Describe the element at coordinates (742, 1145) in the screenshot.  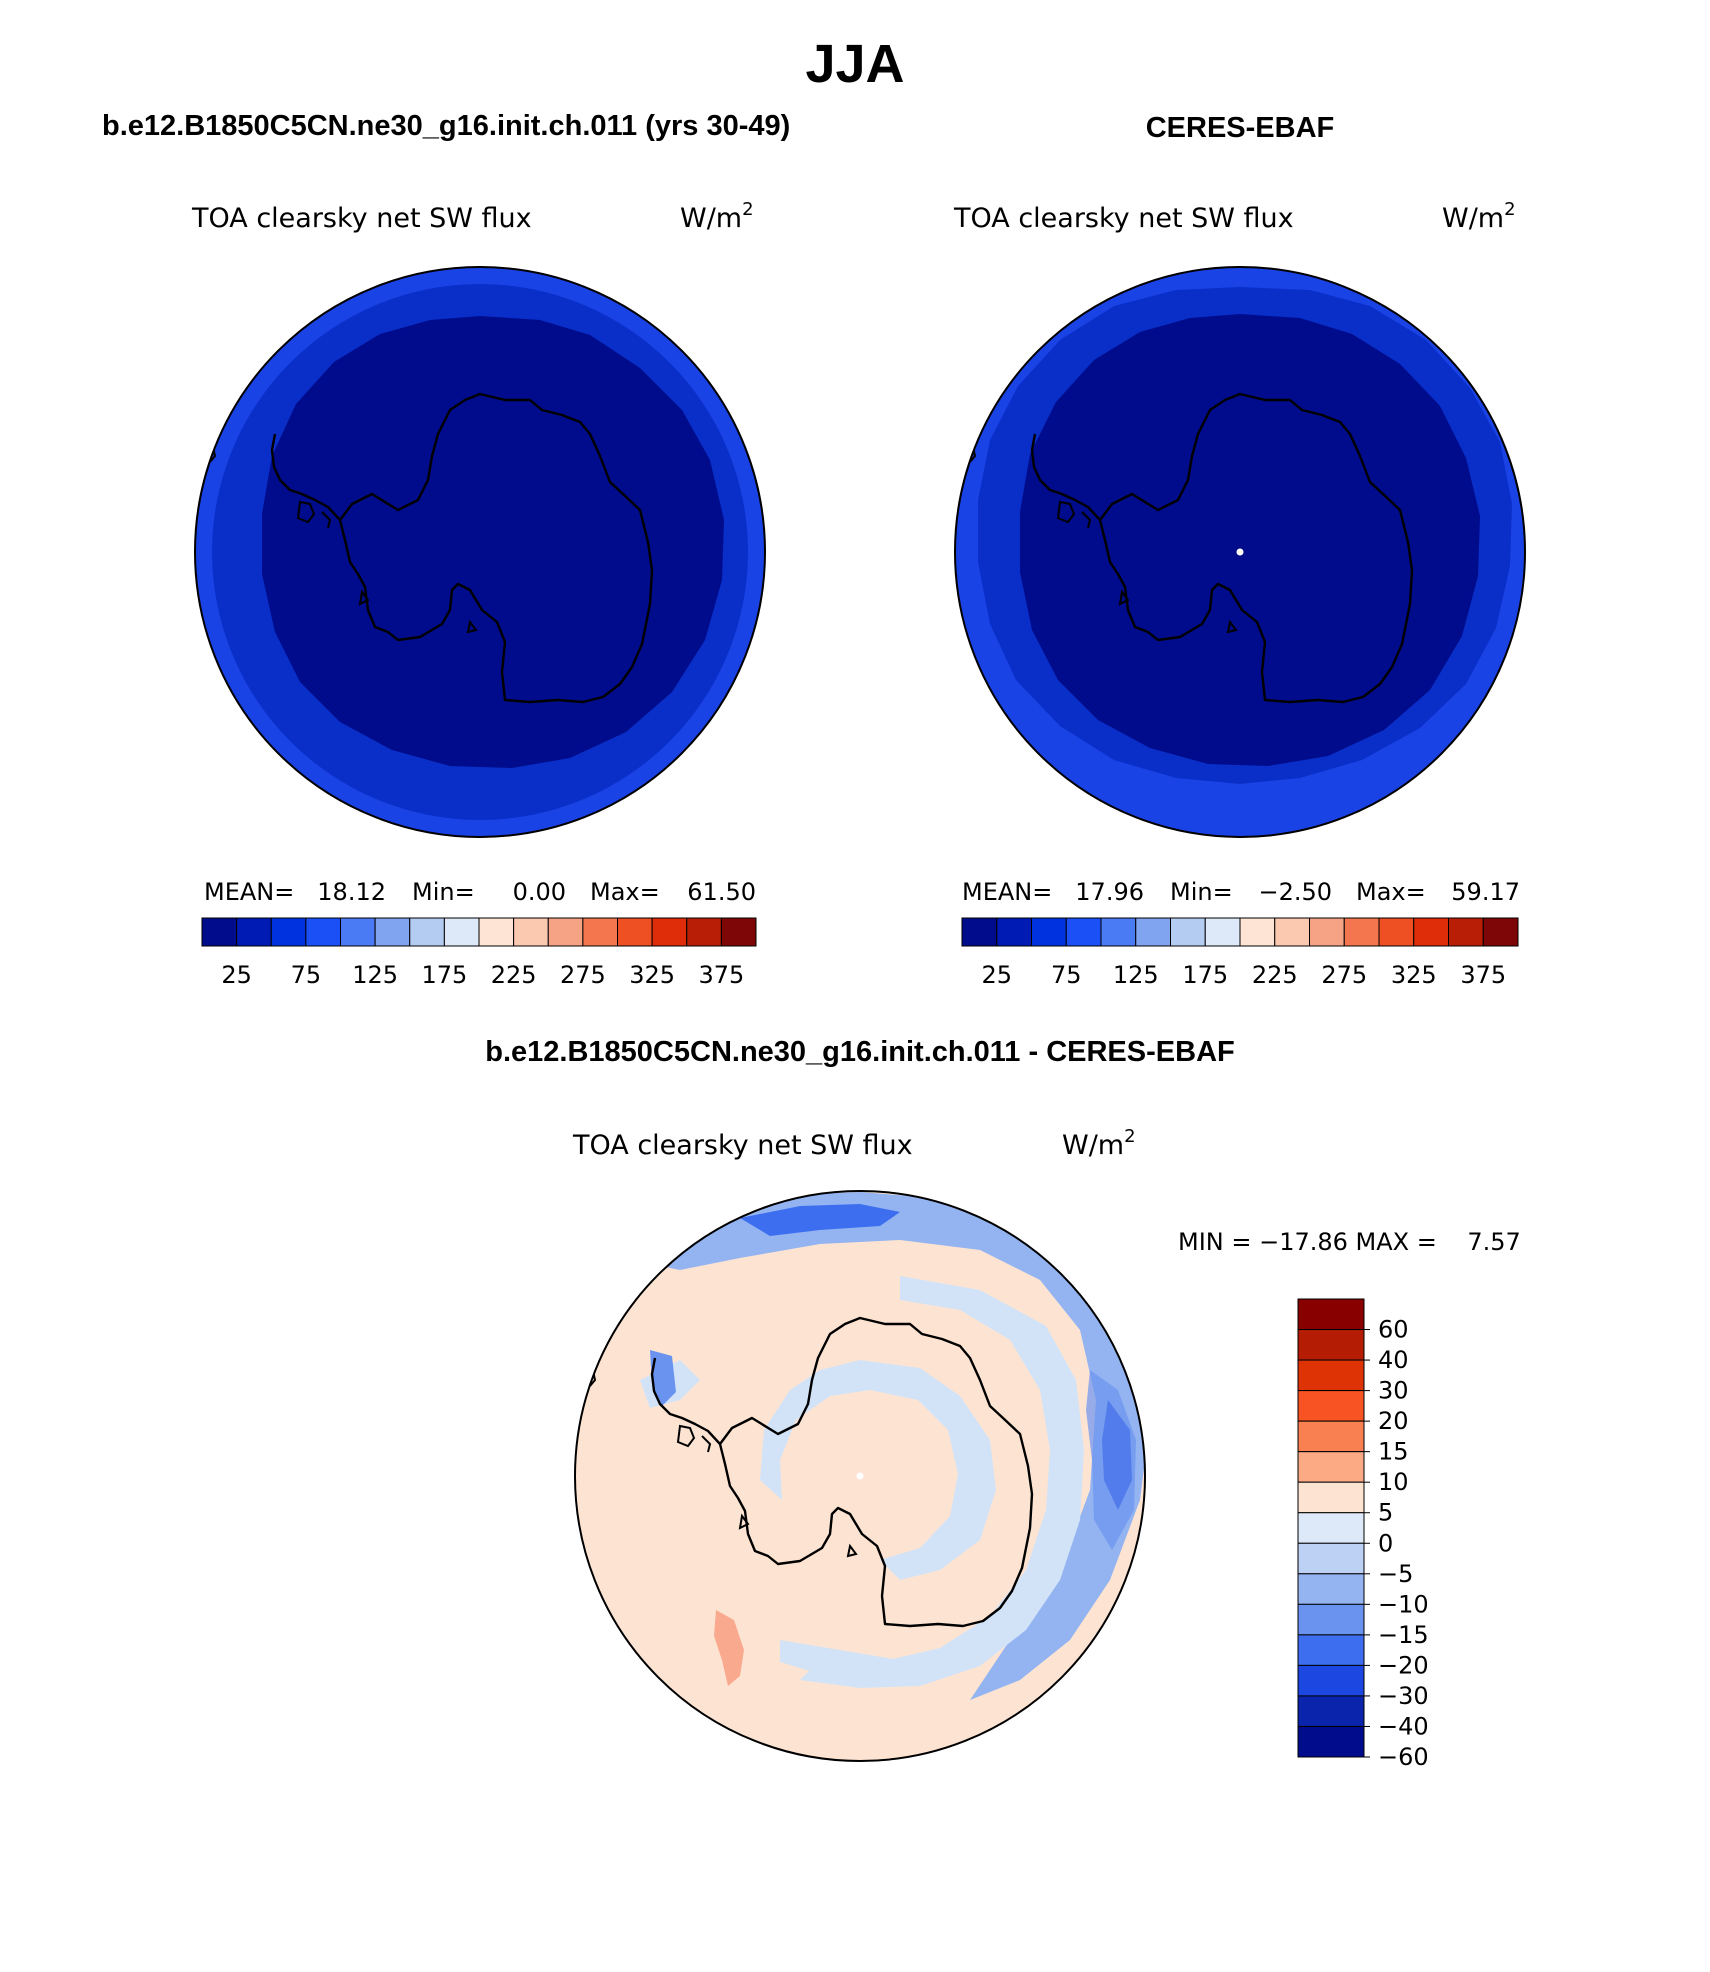
I see `panel-diff-variable-label: TOA clearsky net SW flux` at that location.